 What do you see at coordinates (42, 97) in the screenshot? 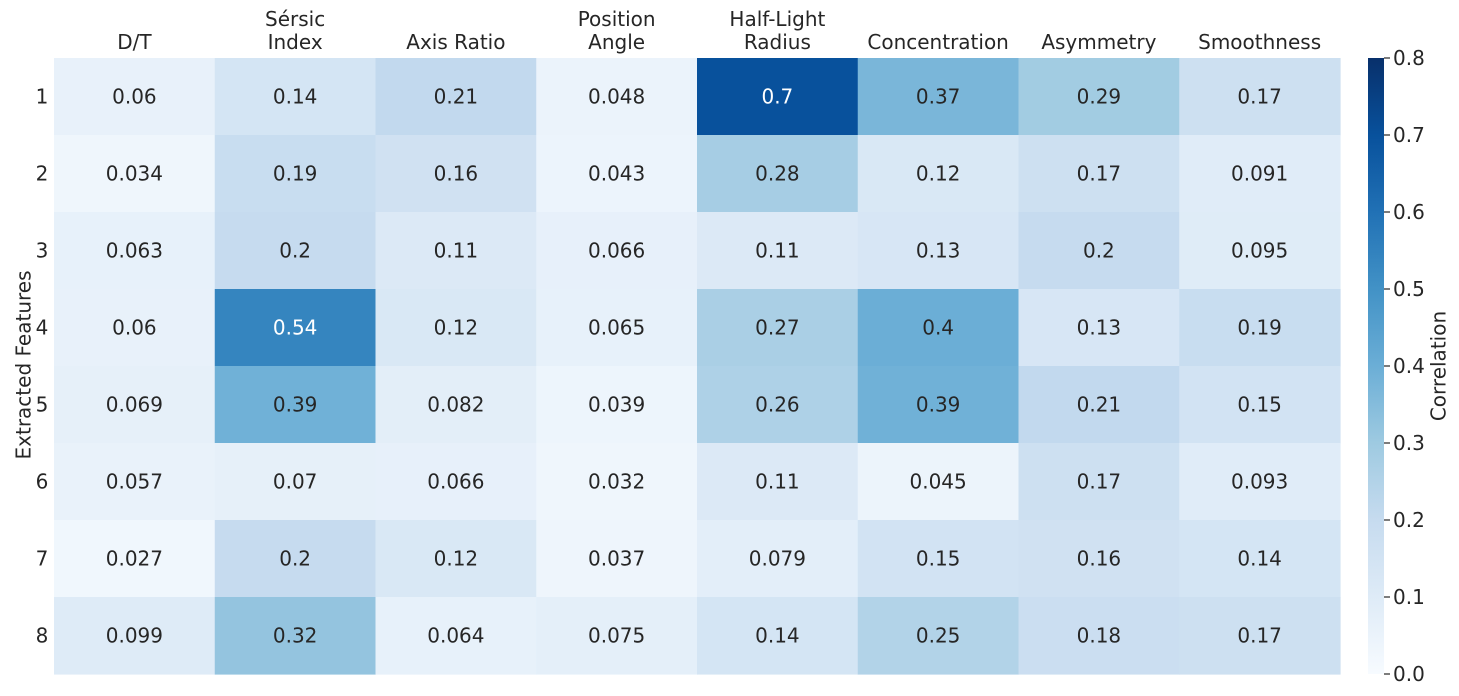
I see `row-label: 1` at bounding box center [42, 97].